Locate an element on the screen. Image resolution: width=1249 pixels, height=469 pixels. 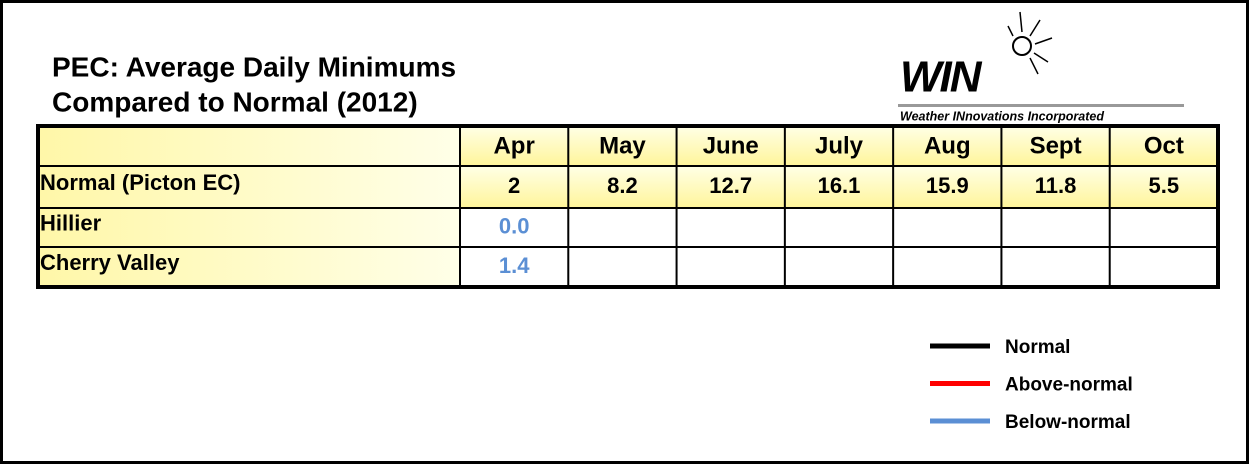
column-header: Oct is located at coordinates (1164, 145).